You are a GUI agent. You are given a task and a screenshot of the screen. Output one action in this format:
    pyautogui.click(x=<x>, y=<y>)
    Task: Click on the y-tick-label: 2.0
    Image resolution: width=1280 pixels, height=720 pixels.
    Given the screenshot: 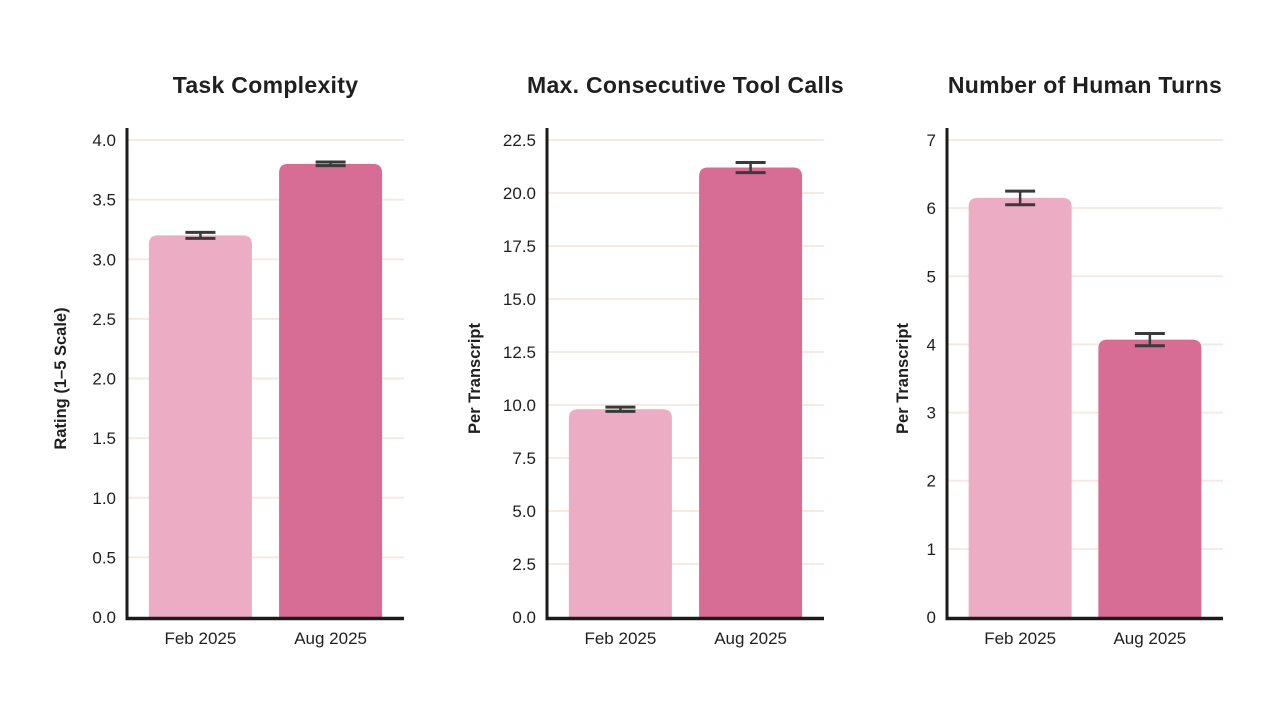 What is the action you would take?
    pyautogui.click(x=104, y=379)
    